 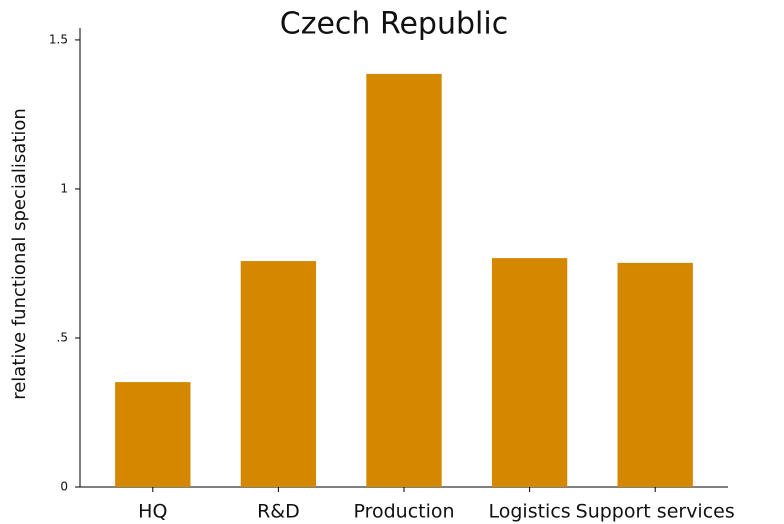 What do you see at coordinates (529, 512) in the screenshot?
I see `x-tick-label: Logistics` at bounding box center [529, 512].